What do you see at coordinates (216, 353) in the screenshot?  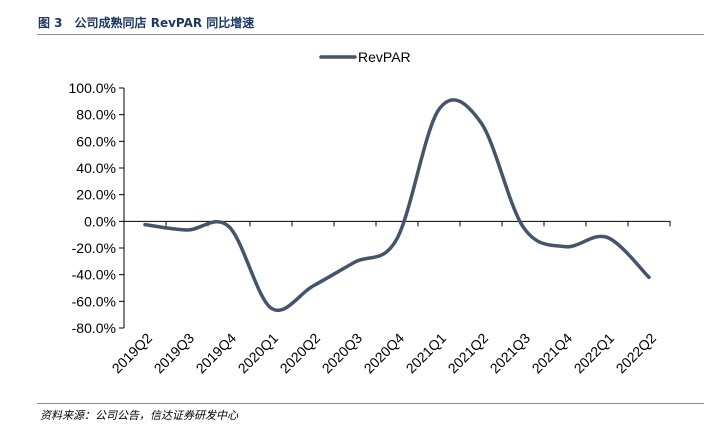 I see `x-tick-label: 2019Q4` at bounding box center [216, 353].